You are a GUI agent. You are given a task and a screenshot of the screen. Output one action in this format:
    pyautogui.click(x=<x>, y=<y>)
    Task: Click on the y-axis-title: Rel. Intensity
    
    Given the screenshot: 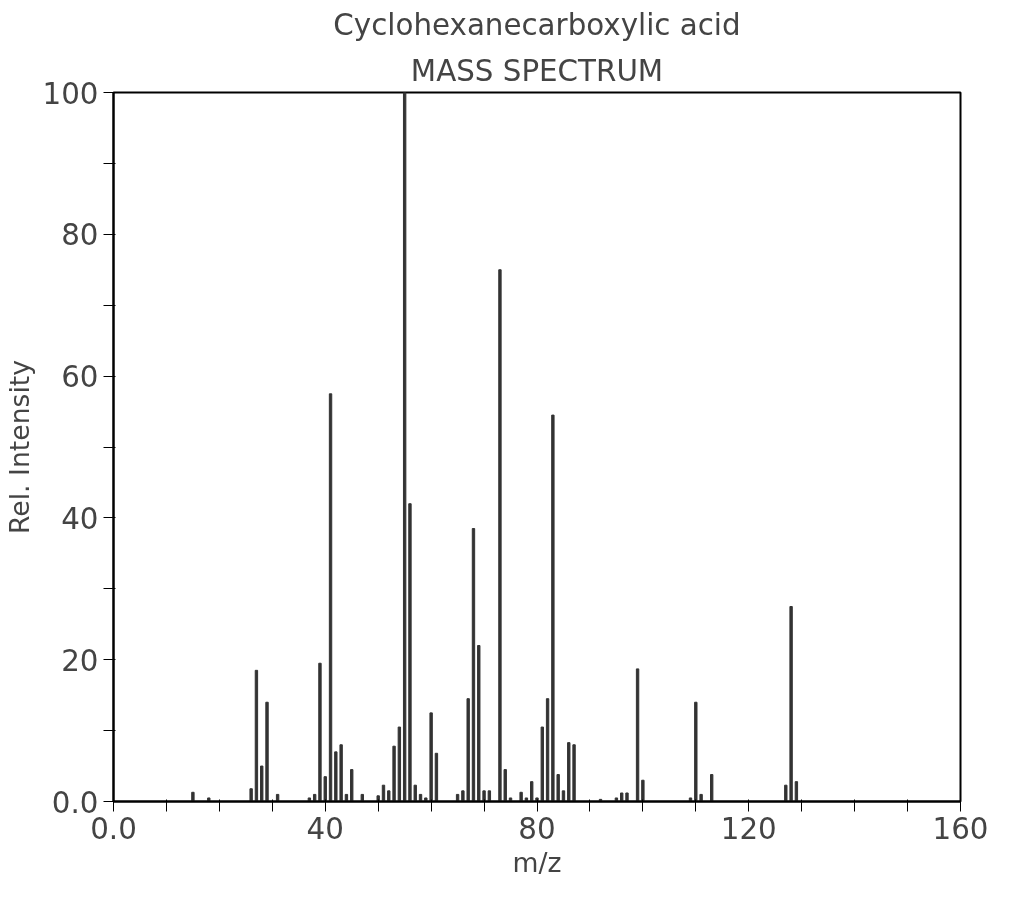 What is the action you would take?
    pyautogui.click(x=19, y=447)
    